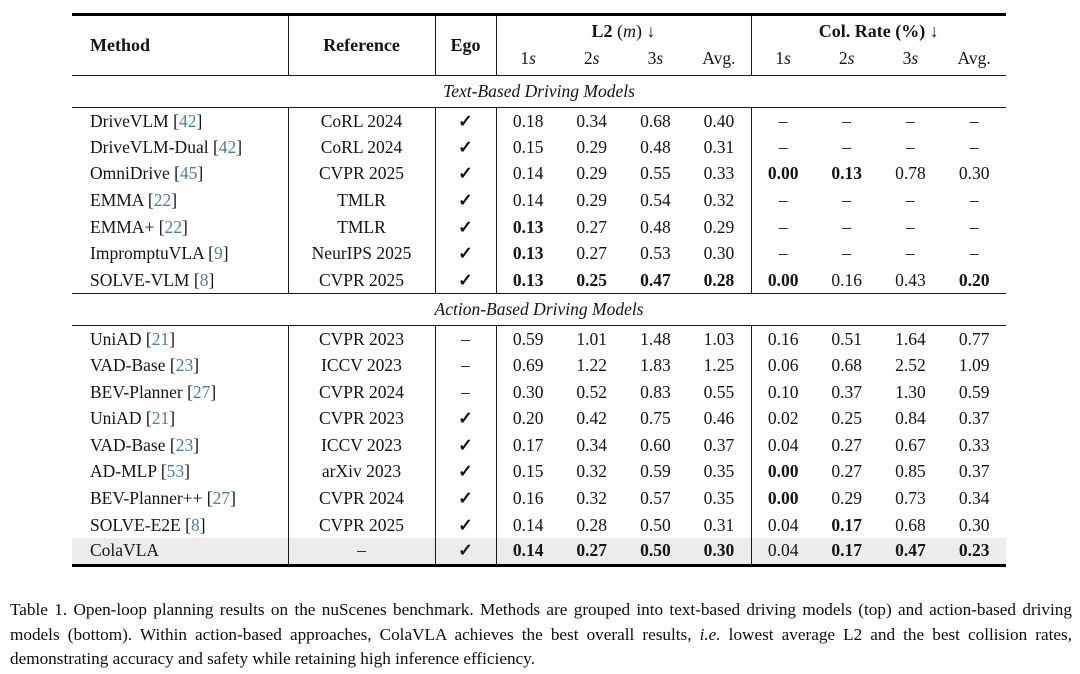  What do you see at coordinates (910, 391) in the screenshot?
I see `col-rate-value: 1.30` at bounding box center [910, 391].